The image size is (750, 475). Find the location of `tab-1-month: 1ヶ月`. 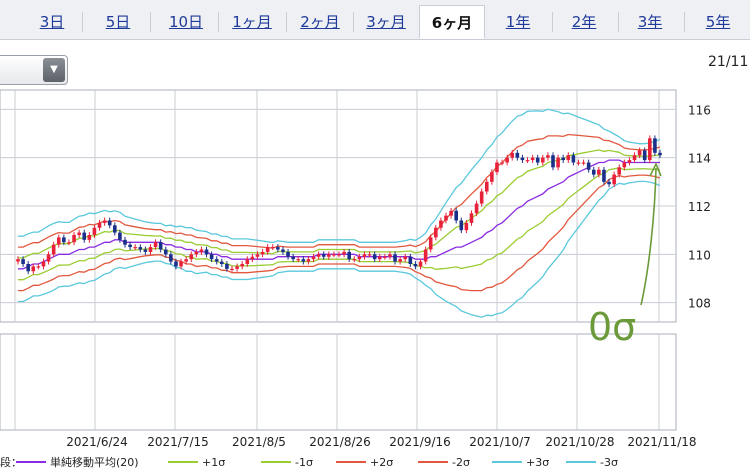

tab-1-month: 1ヶ月 is located at coordinates (252, 22).